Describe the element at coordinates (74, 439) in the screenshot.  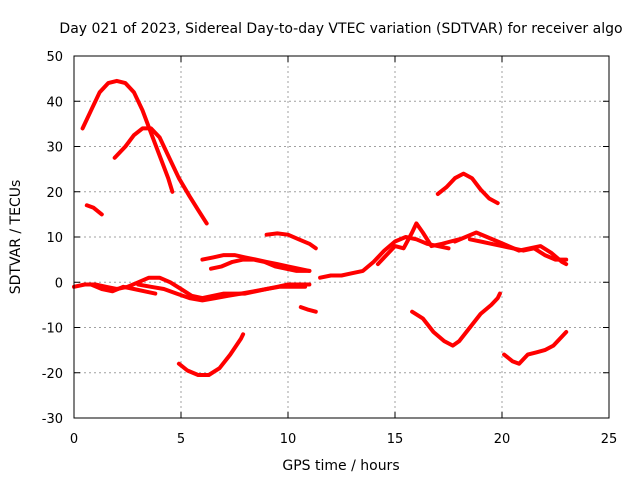
I see `x-tick-label: 0` at that location.